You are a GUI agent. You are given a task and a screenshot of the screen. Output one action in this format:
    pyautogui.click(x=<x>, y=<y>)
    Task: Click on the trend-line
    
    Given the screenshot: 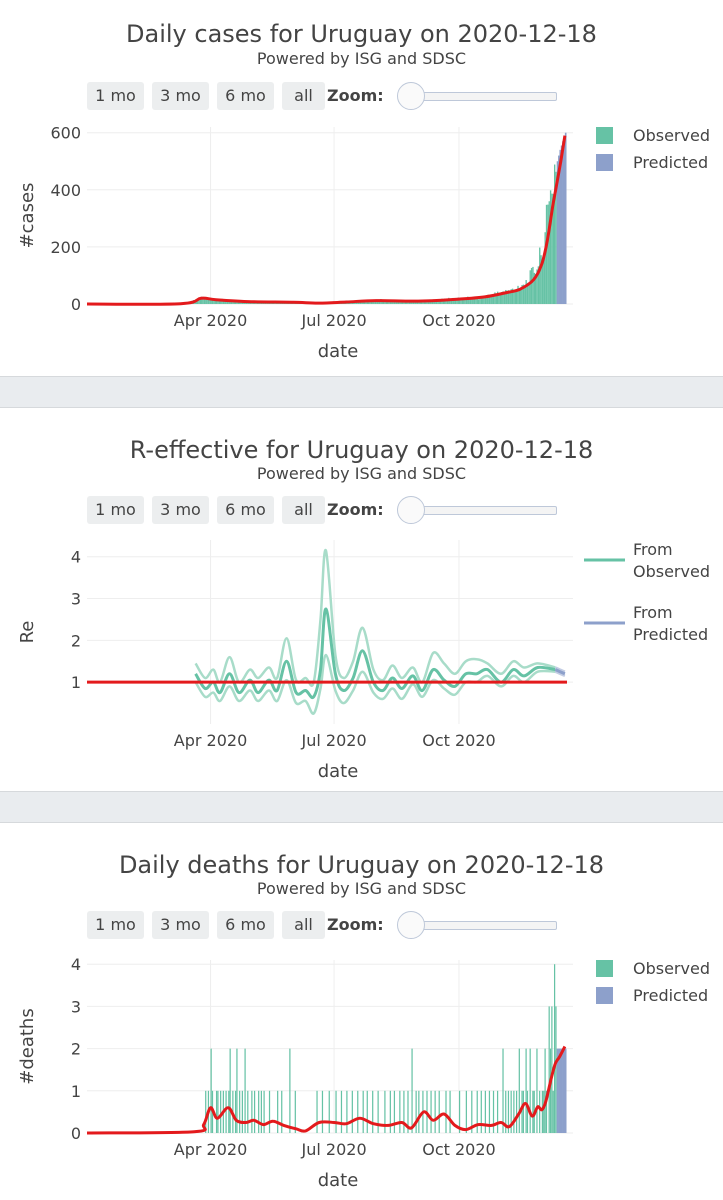 What is the action you would take?
    pyautogui.click(x=326, y=1090)
    